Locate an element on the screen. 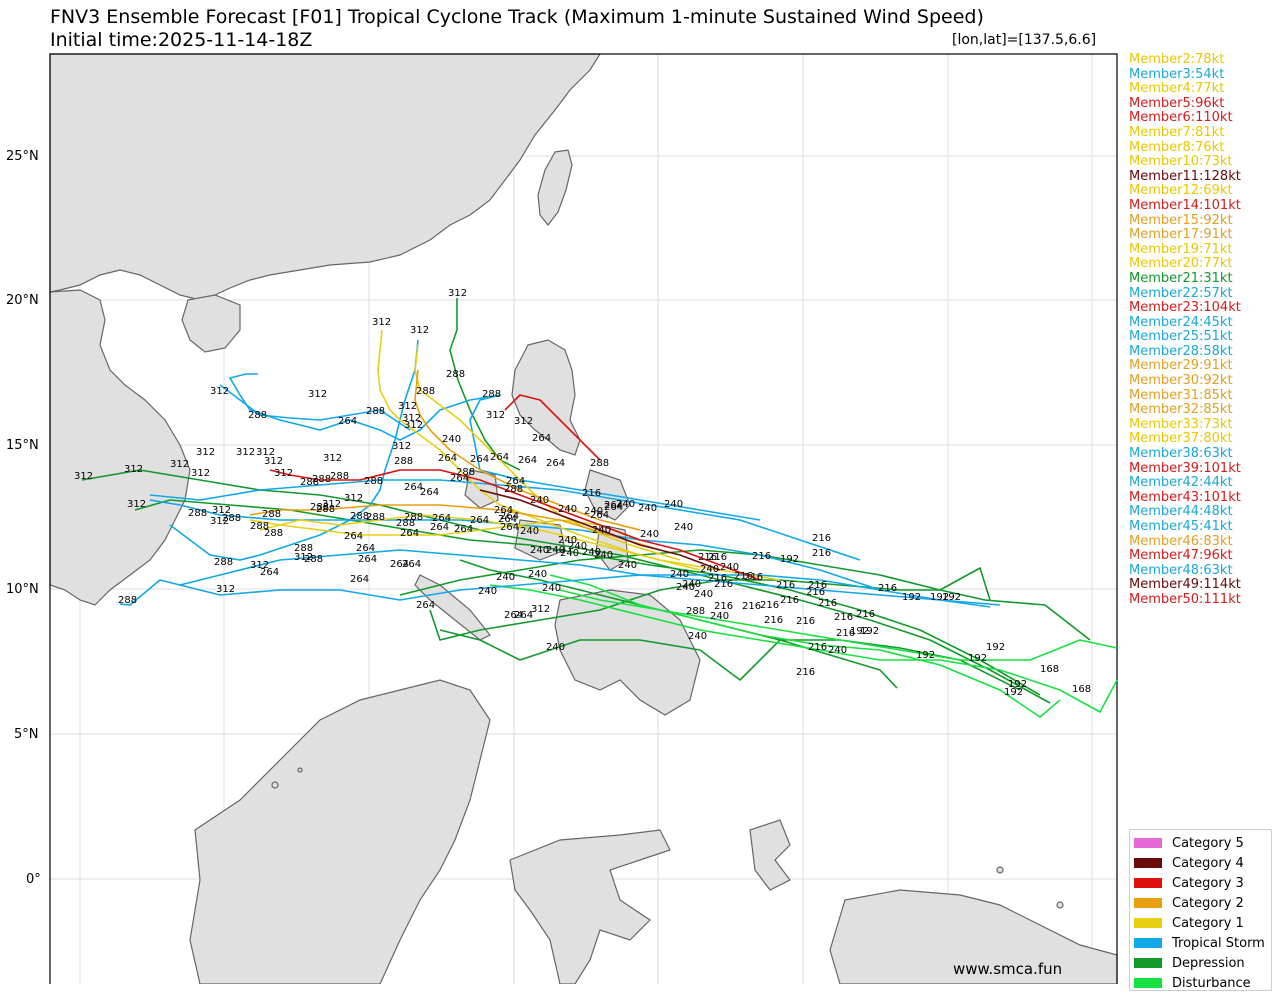 The width and height of the screenshot is (1280, 993). legend-item: Tropical Storm is located at coordinates (1199, 943).